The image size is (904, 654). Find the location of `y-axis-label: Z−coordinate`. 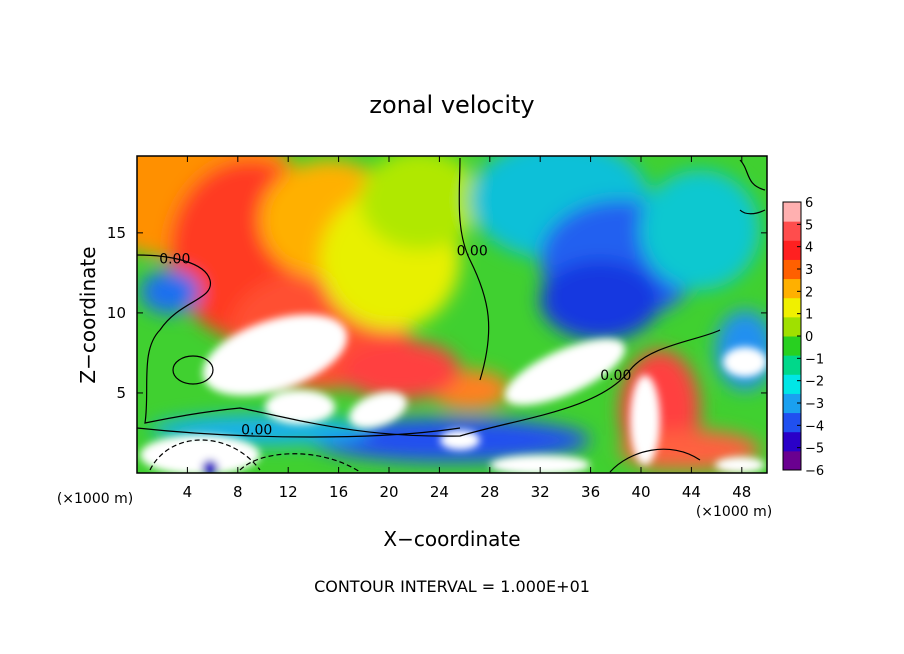

y-axis-label: Z−coordinate is located at coordinates (88, 314).